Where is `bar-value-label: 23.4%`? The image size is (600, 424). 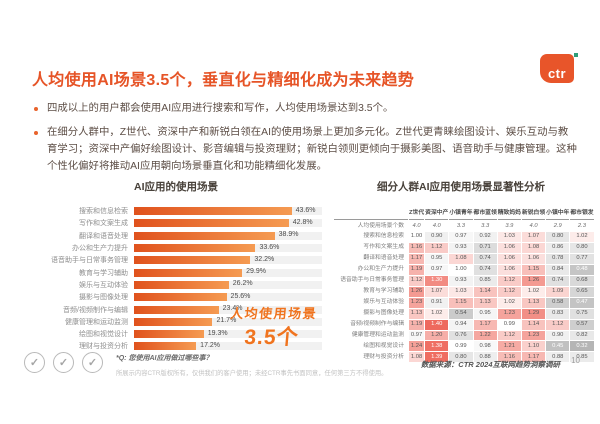
bar-value-label: 23.4% is located at coordinates (232, 309).